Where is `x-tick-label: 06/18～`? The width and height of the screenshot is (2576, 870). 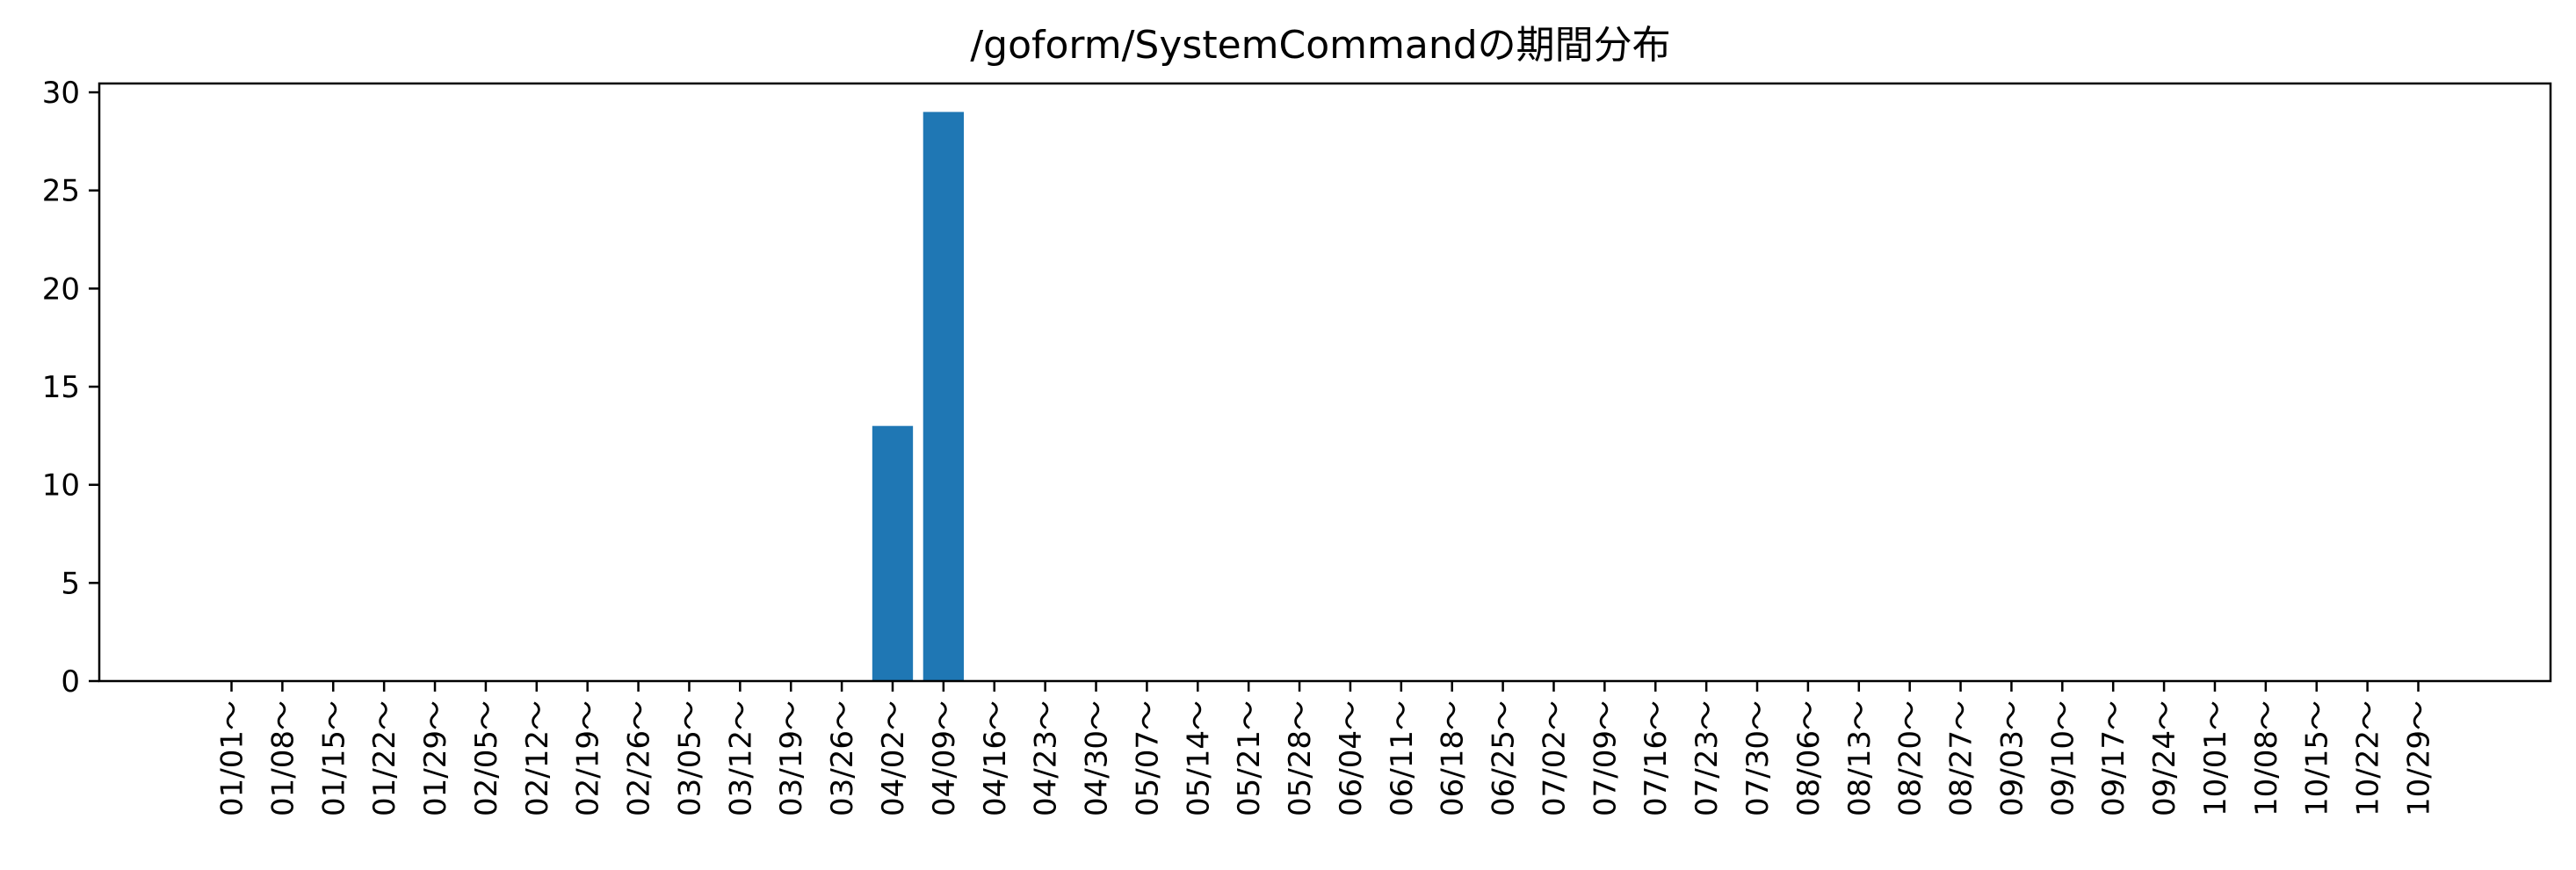 x-tick-label: 06/18～ is located at coordinates (1453, 758).